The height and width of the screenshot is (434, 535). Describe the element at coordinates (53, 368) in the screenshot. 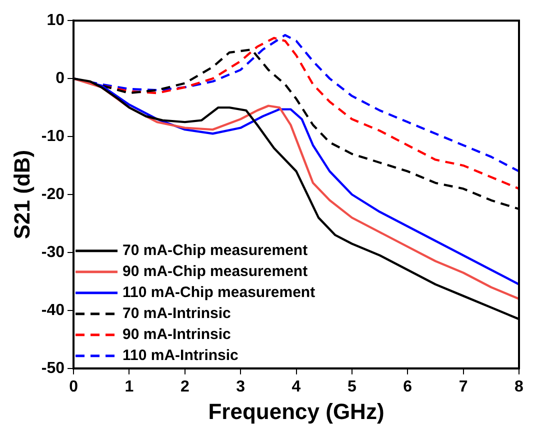

I see `y-tick-label: -50` at that location.